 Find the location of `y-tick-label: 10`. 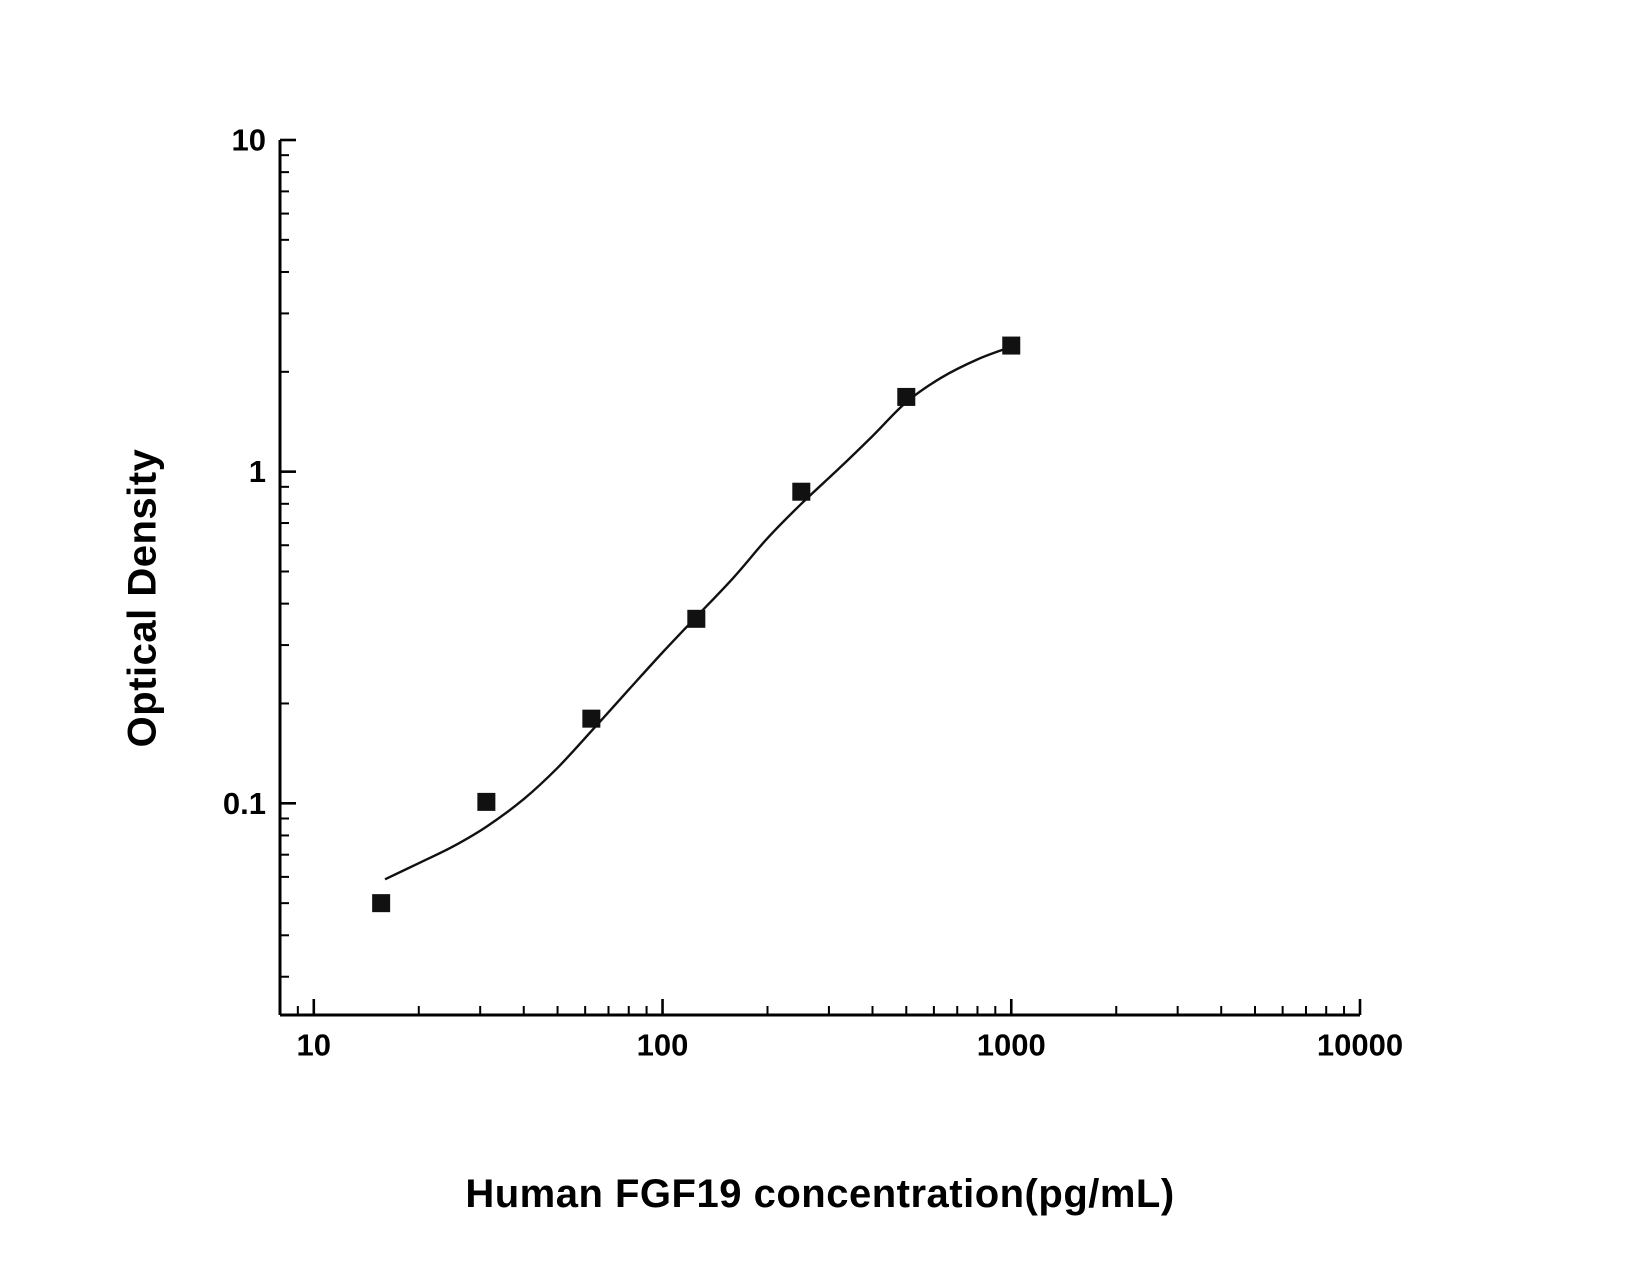

y-tick-label: 10 is located at coordinates (249, 140).